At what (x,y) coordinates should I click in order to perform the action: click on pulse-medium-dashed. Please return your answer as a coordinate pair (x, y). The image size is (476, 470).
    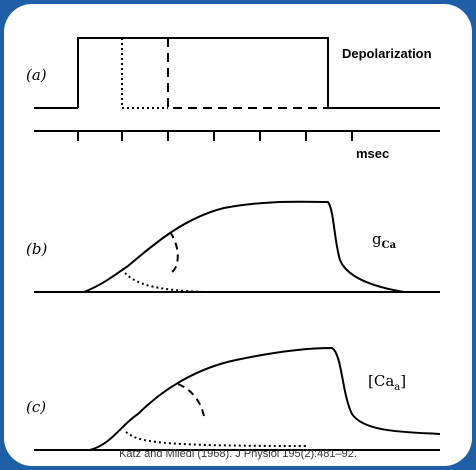
    Looking at the image, I should click on (247, 73).